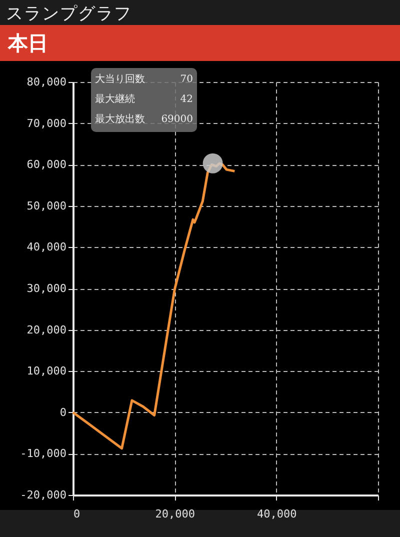  Describe the element at coordinates (46, 371) in the screenshot. I see `y-tick-label: 10,000` at that location.